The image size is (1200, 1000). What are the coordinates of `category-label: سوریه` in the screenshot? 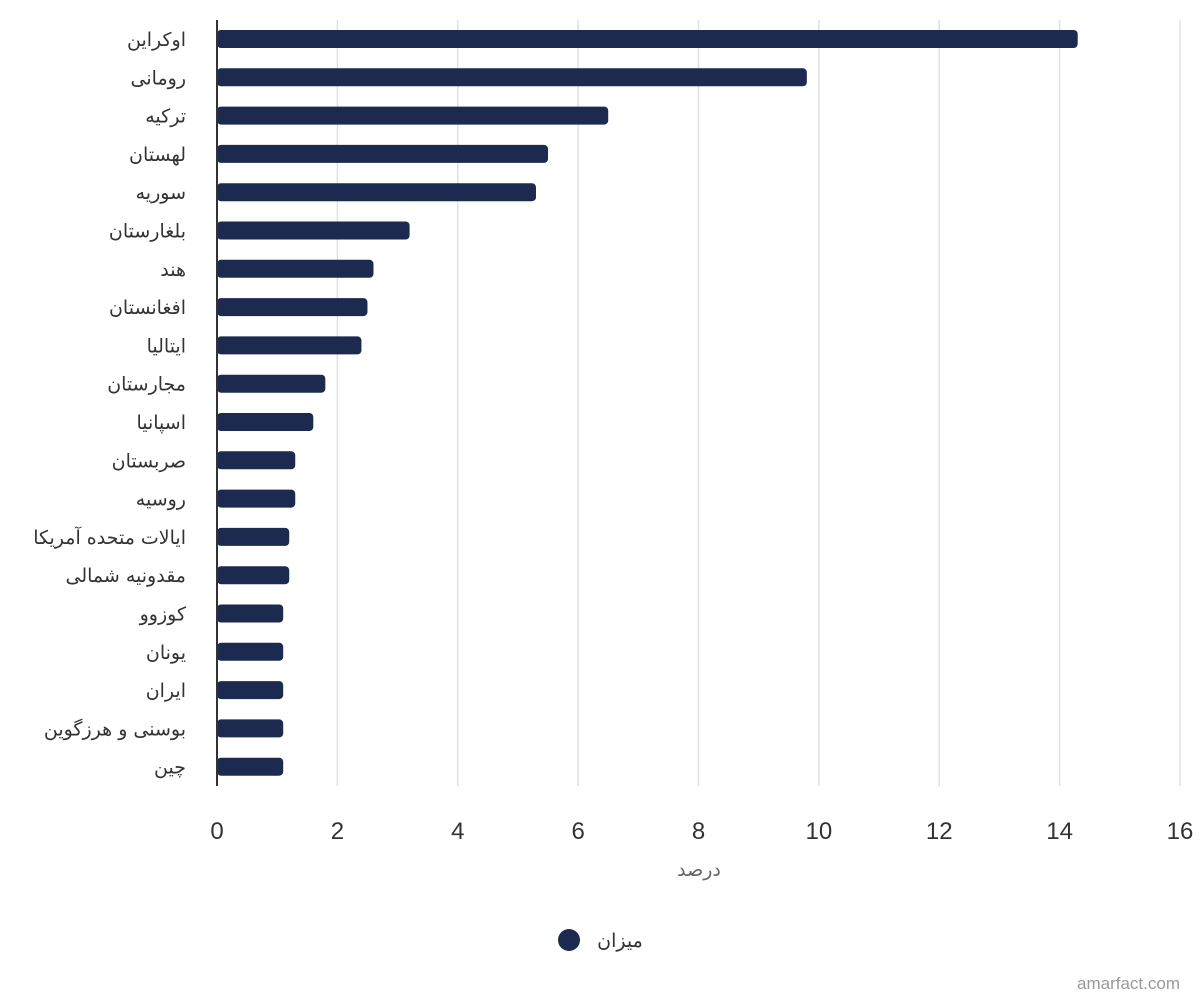 It's located at (161, 193).